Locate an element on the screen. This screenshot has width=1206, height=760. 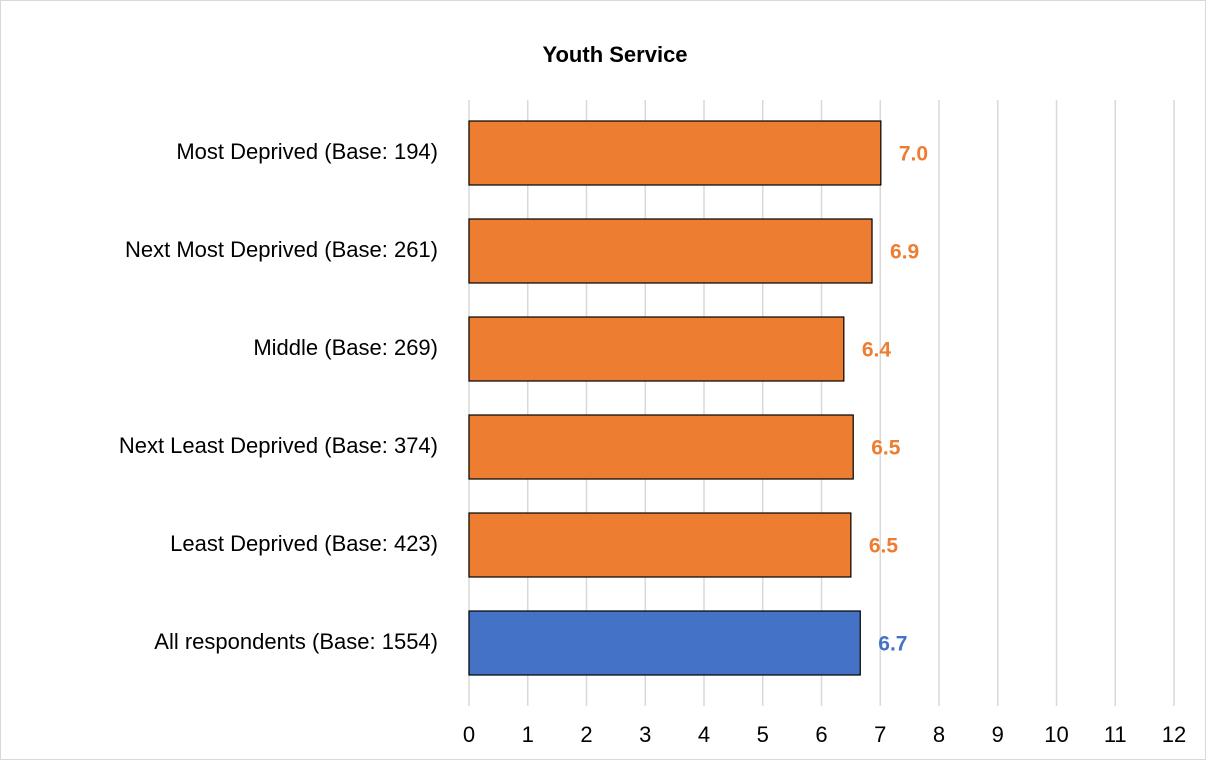
y-tick-label: Least Deprived (Base: 423) is located at coordinates (304, 543).